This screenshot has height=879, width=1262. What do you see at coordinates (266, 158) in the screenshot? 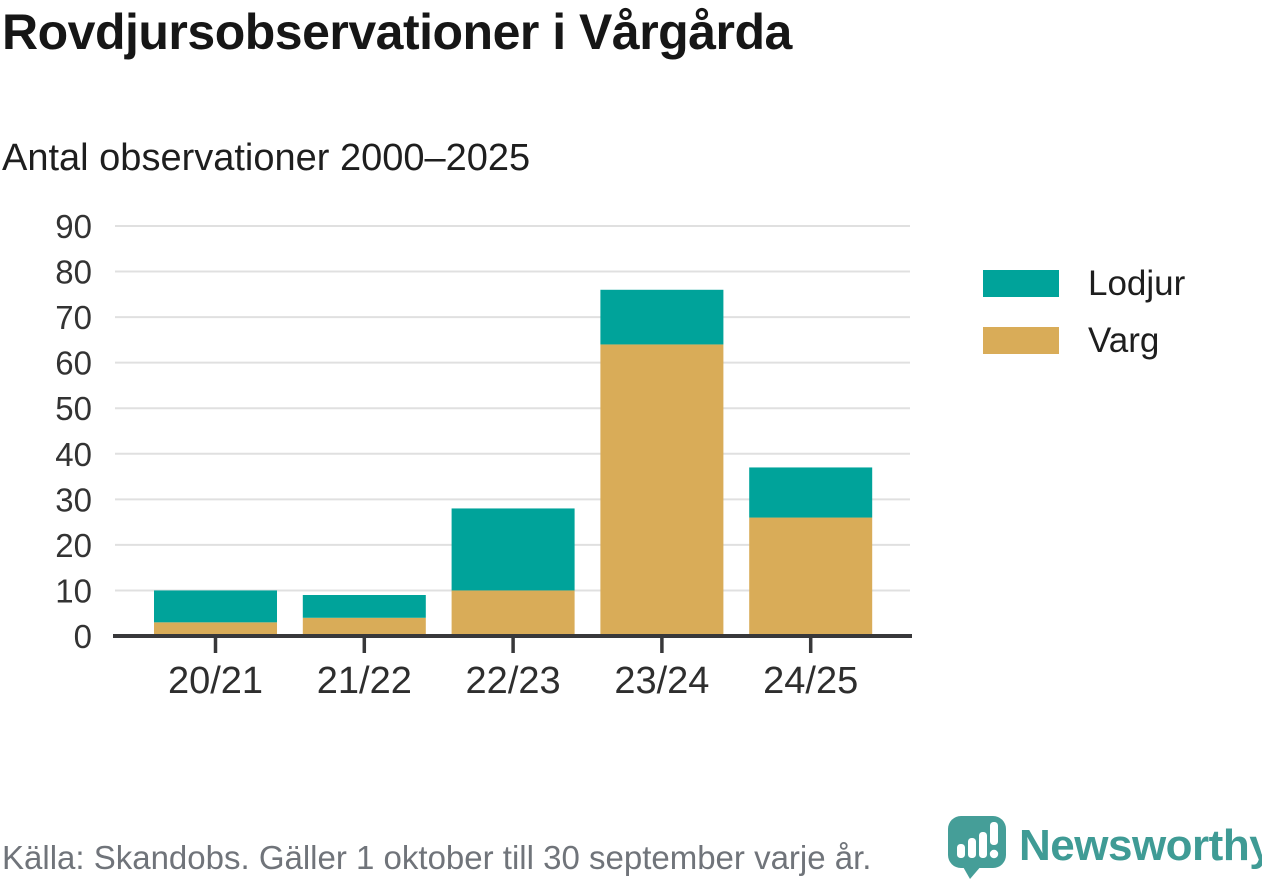
I see `chart-subtitle: Antal observationer 2000–2025` at bounding box center [266, 158].